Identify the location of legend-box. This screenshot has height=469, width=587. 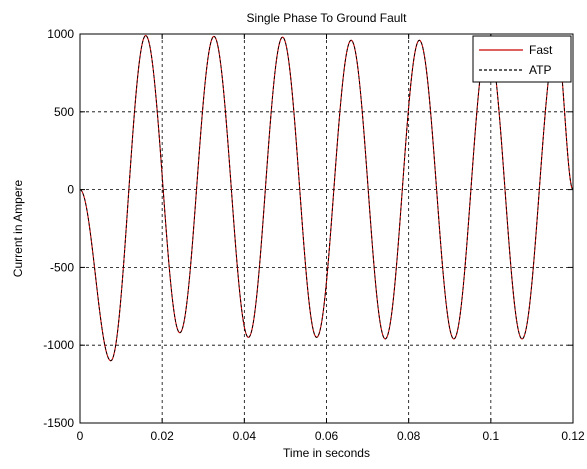
(522, 59).